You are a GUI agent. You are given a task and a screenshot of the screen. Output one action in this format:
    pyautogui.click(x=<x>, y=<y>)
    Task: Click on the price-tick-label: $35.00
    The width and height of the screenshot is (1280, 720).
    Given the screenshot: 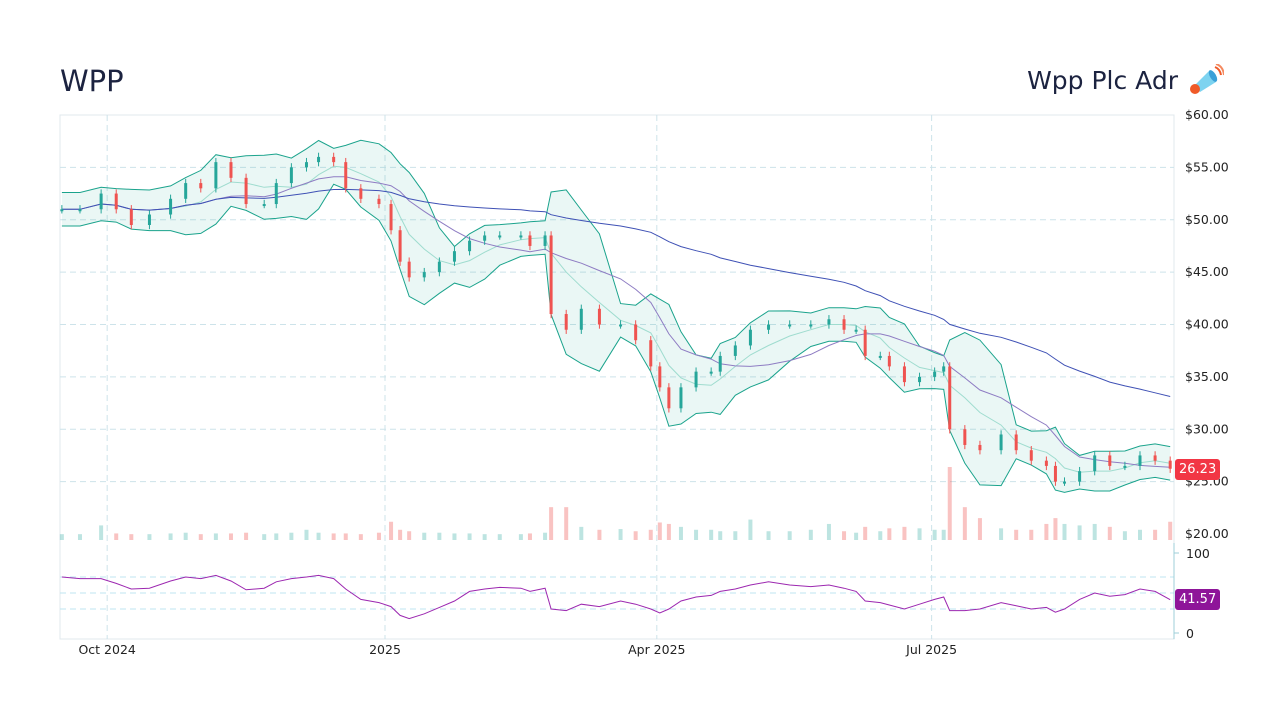 What is the action you would take?
    pyautogui.click(x=1207, y=376)
    